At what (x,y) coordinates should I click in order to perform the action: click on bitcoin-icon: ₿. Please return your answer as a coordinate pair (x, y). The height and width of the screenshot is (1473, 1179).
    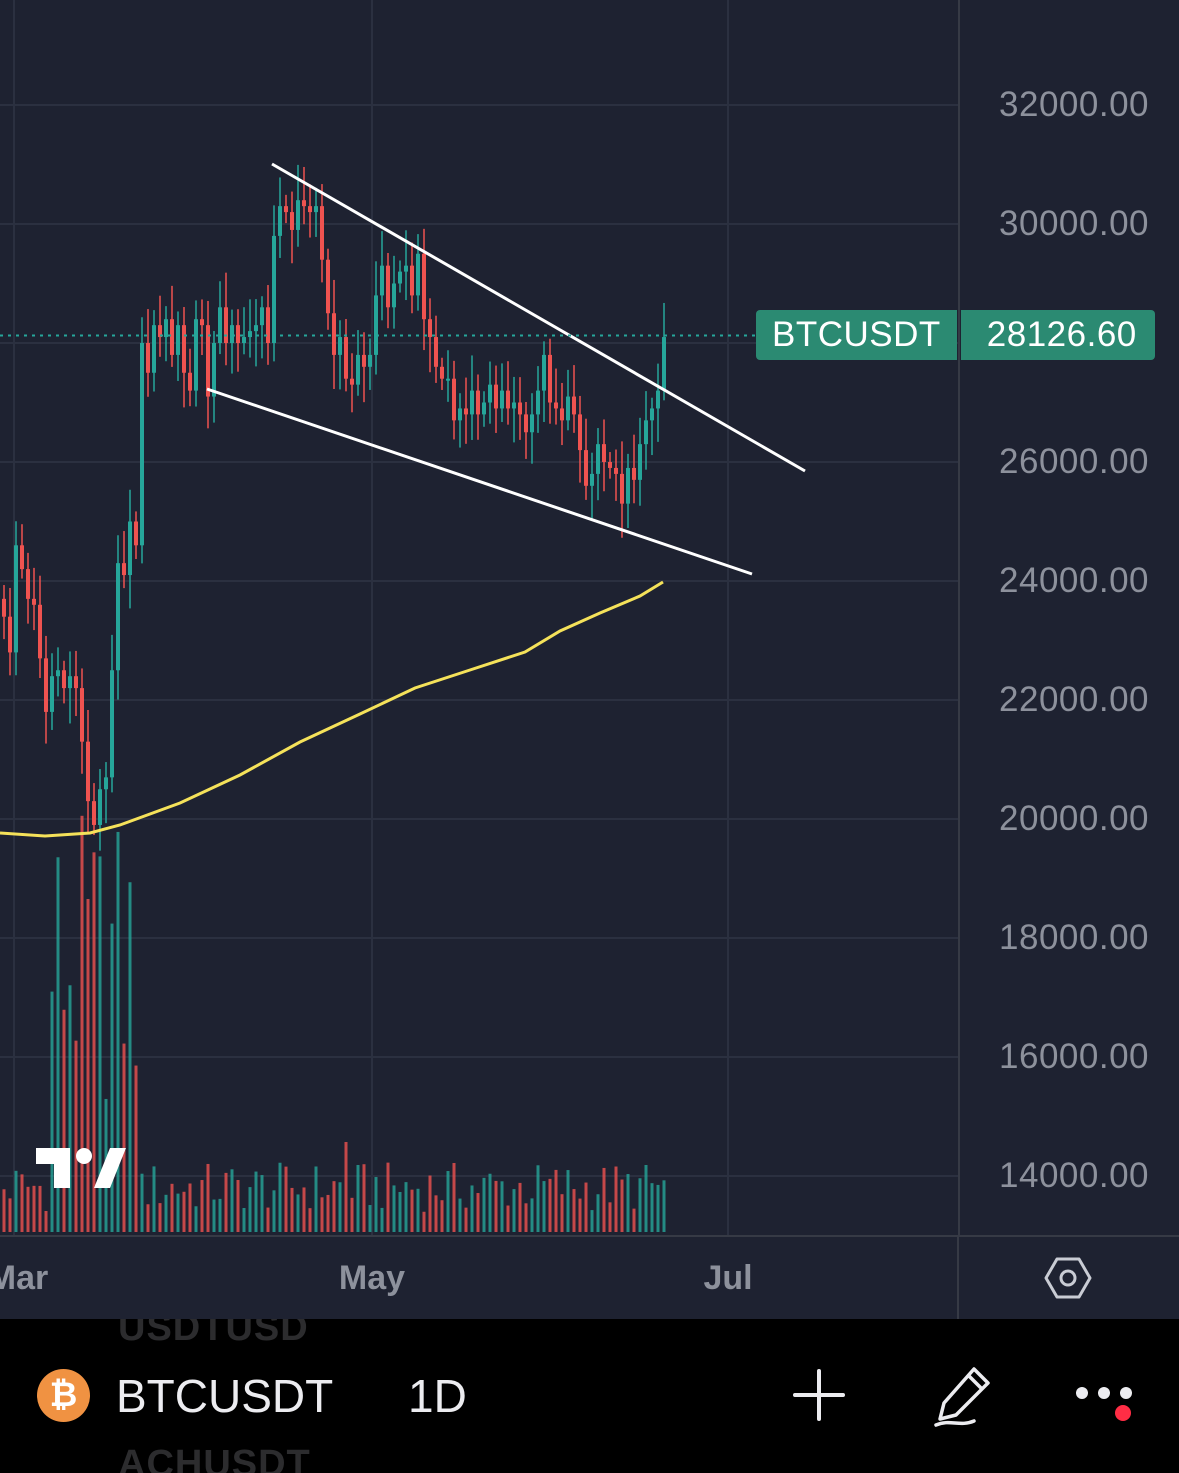
    Looking at the image, I should click on (63, 1395).